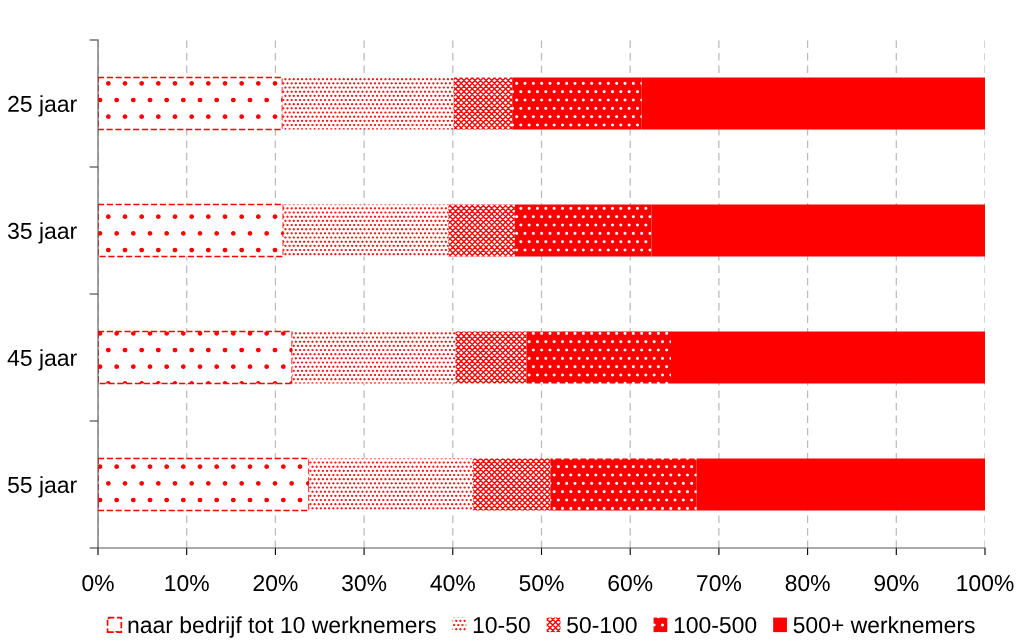 The height and width of the screenshot is (643, 1018). Describe the element at coordinates (807, 583) in the screenshot. I see `x-tick-label: 80%` at that location.